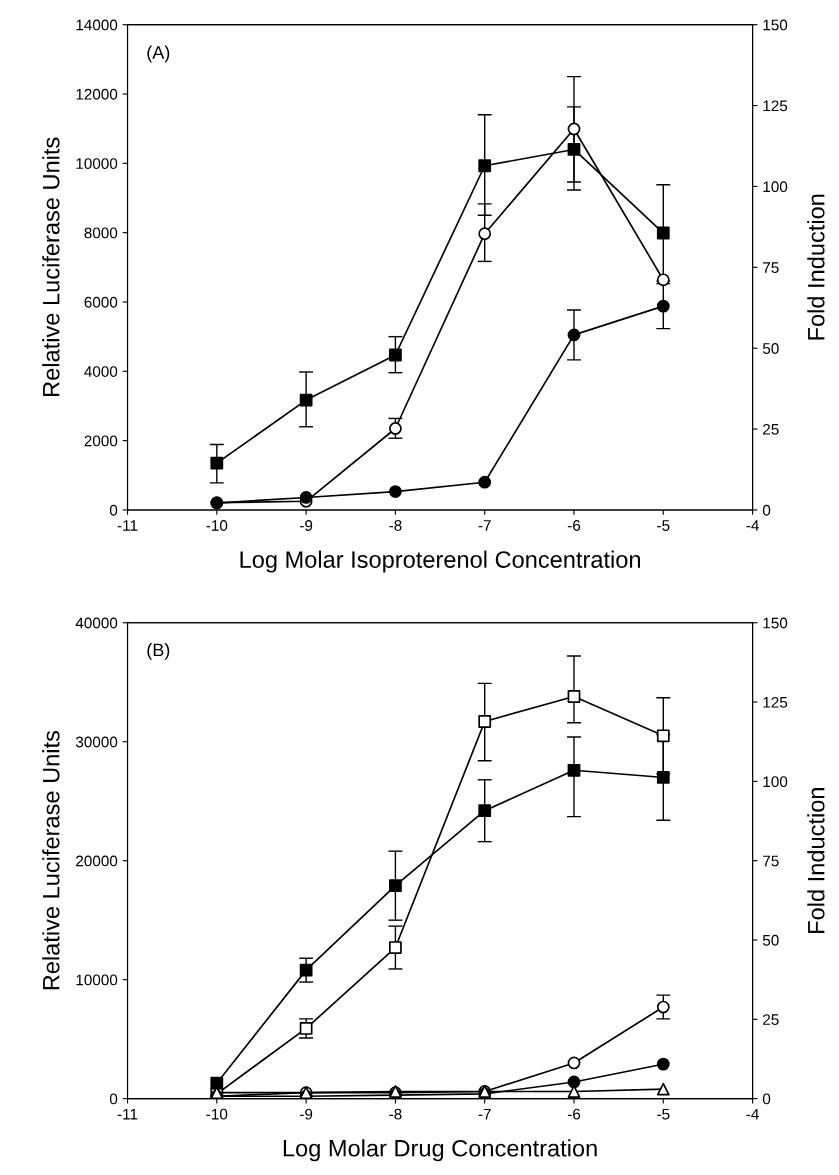 This screenshot has width=839, height=1175. Describe the element at coordinates (97, 861) in the screenshot. I see `y-tick-label: 20000` at that location.